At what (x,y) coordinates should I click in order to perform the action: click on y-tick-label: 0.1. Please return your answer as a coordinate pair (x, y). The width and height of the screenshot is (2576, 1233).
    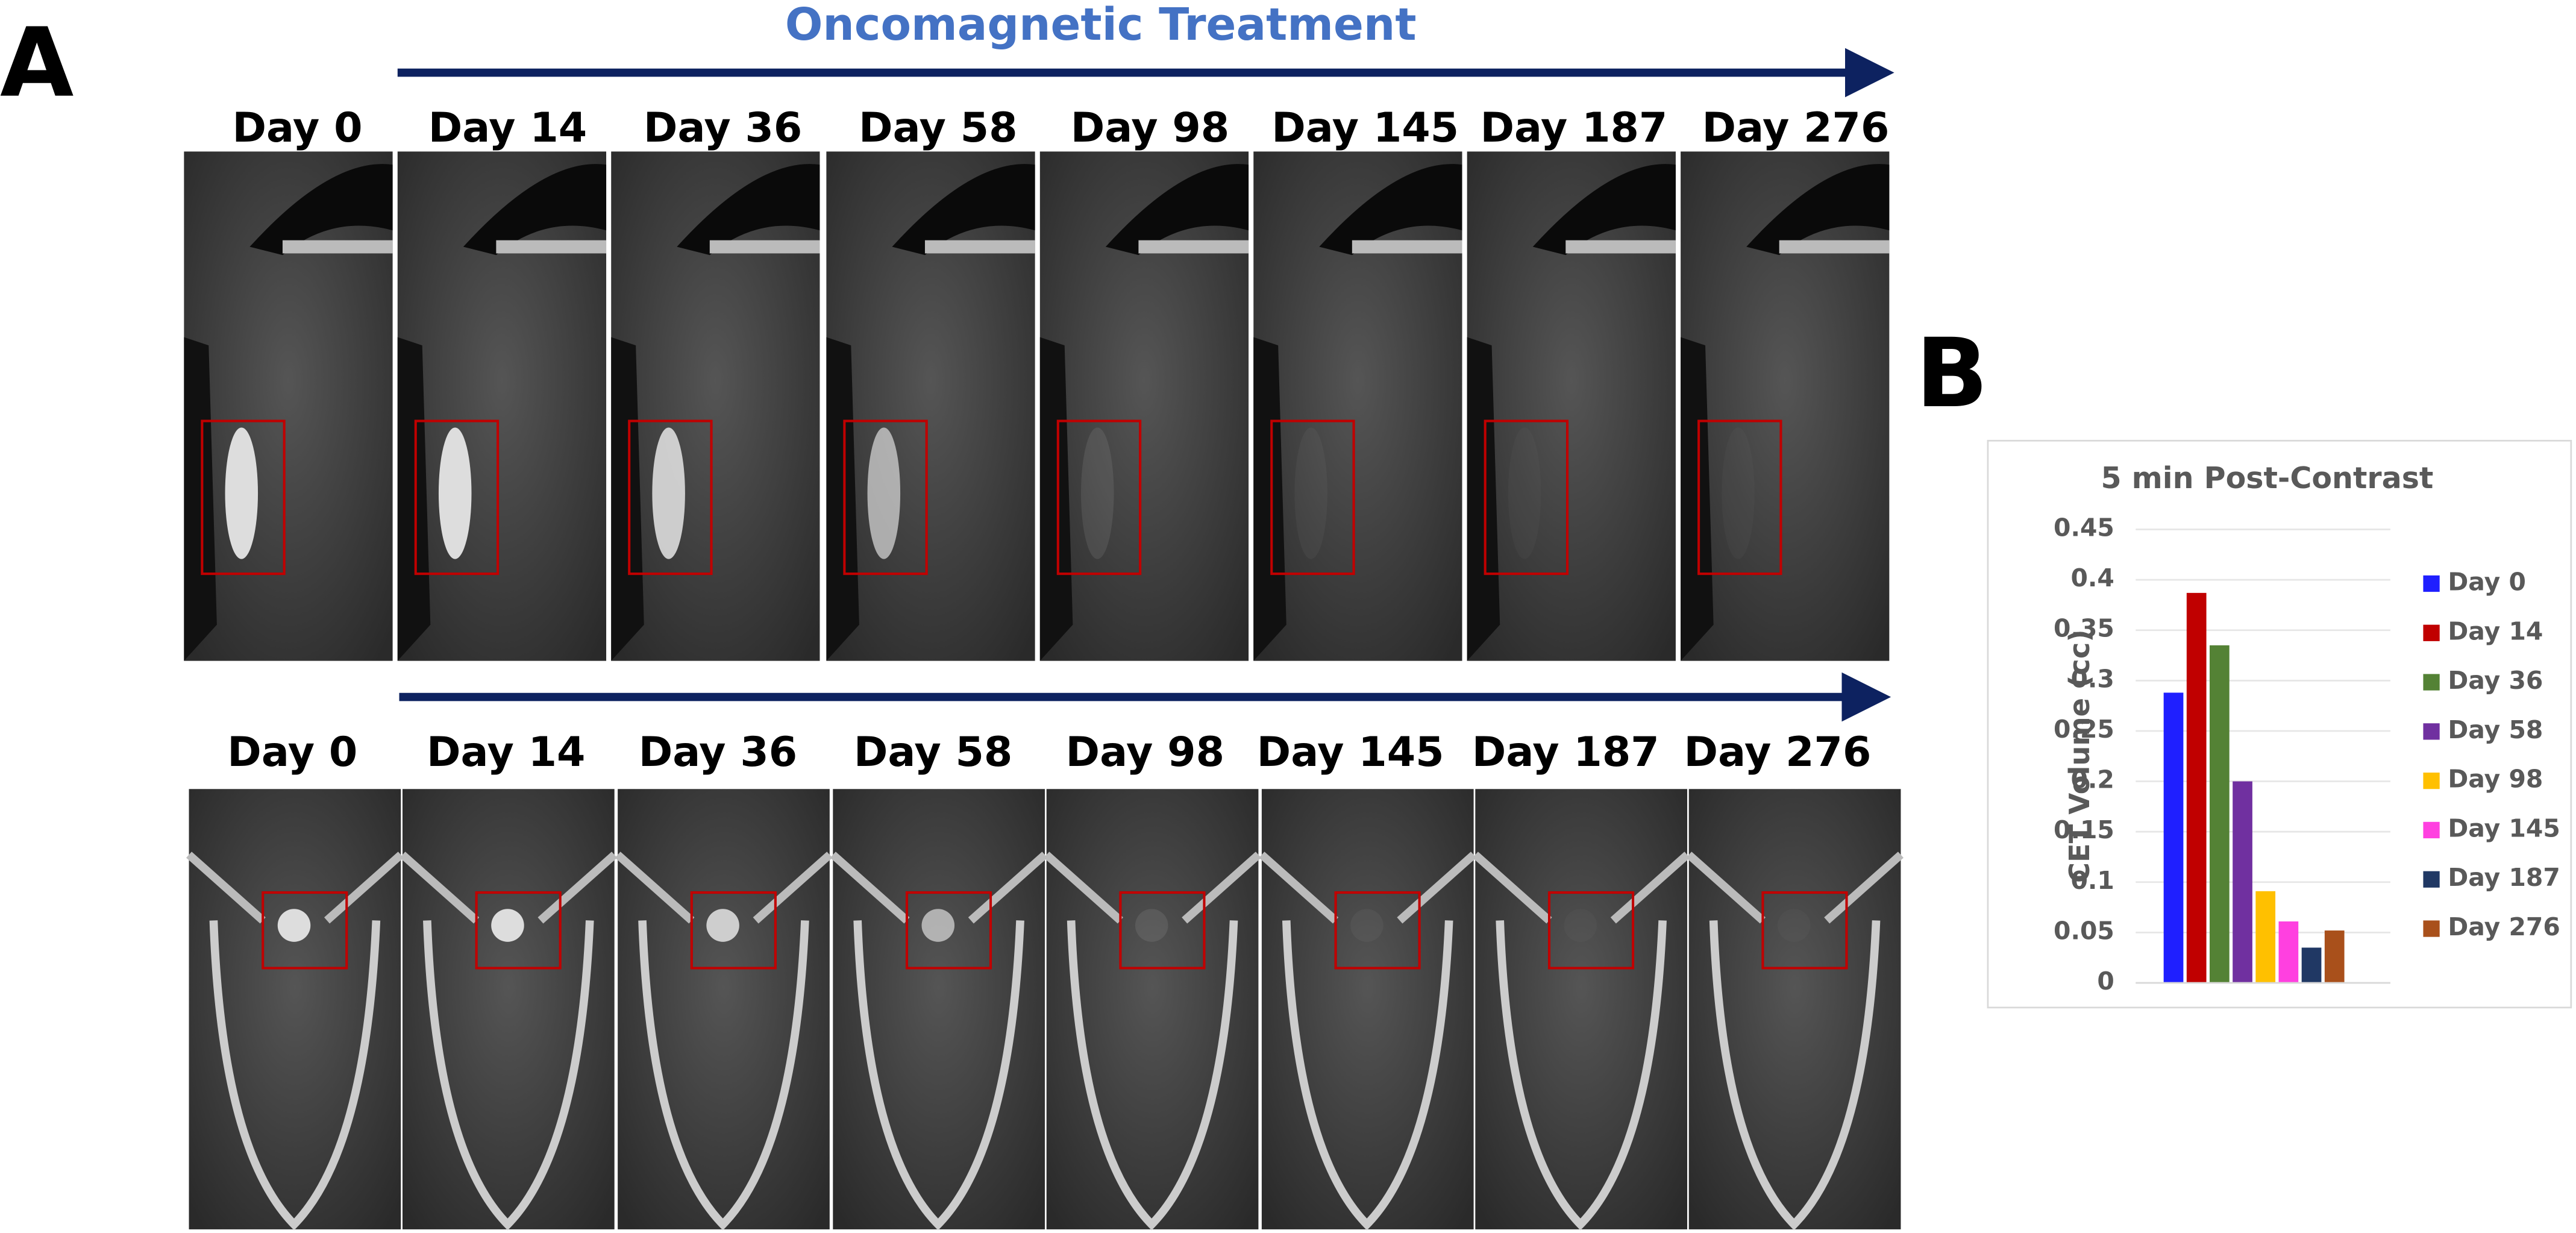
    Looking at the image, I should click on (2092, 880).